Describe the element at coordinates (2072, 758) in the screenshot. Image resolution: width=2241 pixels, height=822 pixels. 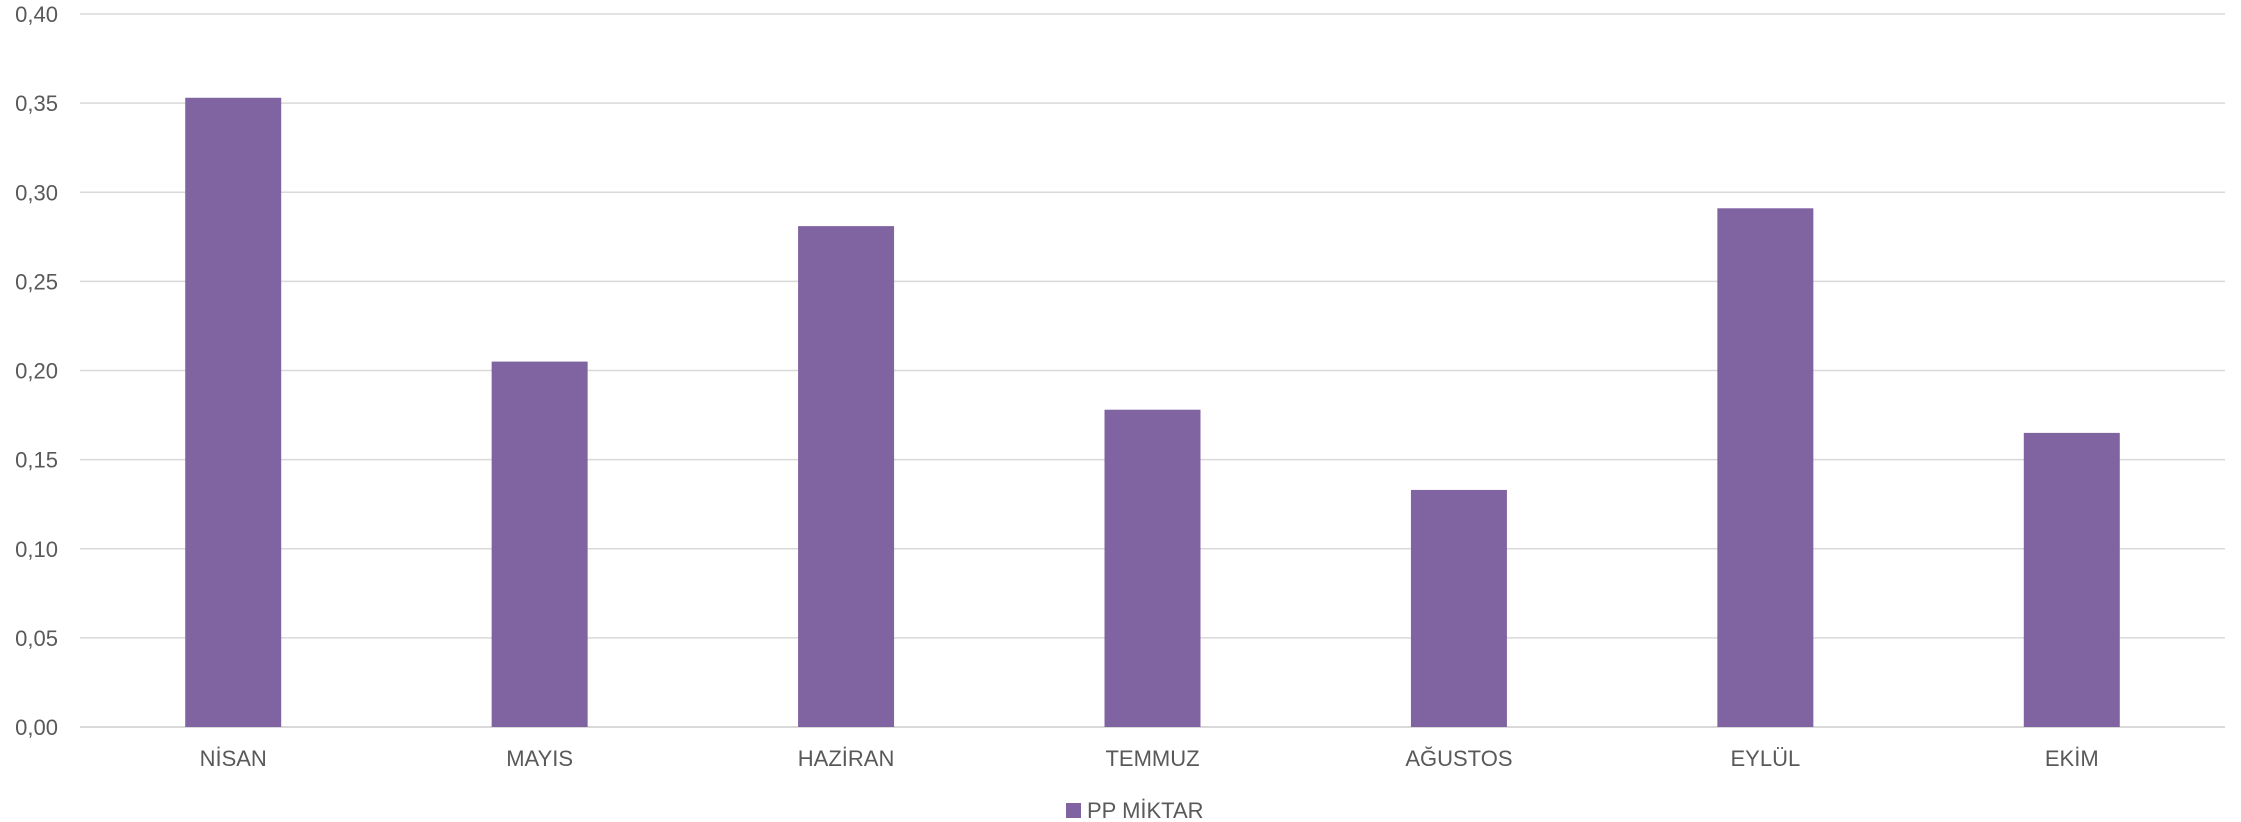
I see `x-category-label: EKİM` at that location.